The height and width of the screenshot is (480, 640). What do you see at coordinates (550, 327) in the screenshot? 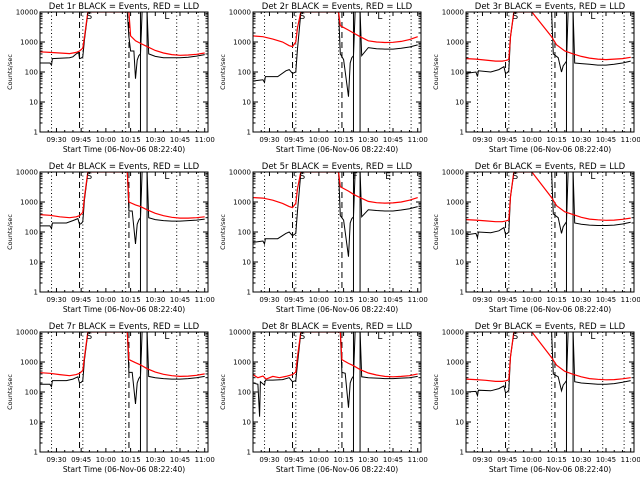
I see `panel-title: Det 9r BLACK = Events, RED = LLD` at bounding box center [550, 327].